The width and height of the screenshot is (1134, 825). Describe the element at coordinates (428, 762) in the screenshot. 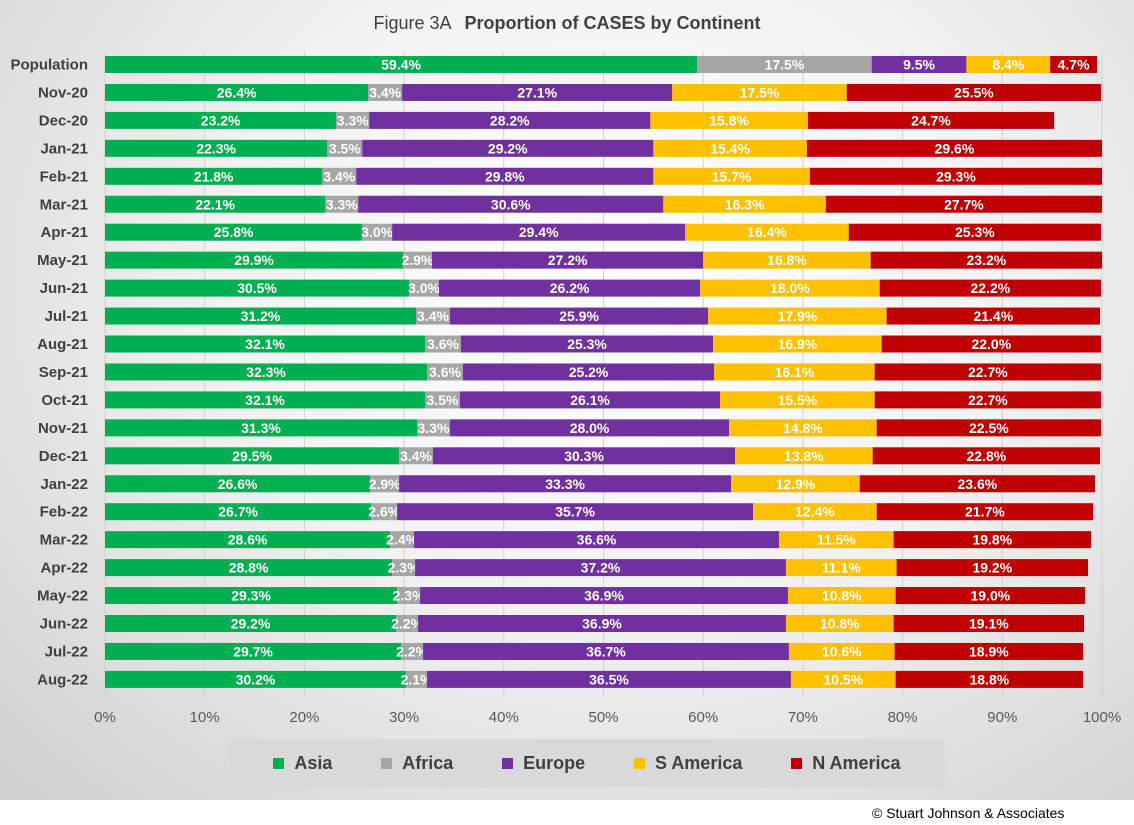

I see `legend-label: Africa` at that location.